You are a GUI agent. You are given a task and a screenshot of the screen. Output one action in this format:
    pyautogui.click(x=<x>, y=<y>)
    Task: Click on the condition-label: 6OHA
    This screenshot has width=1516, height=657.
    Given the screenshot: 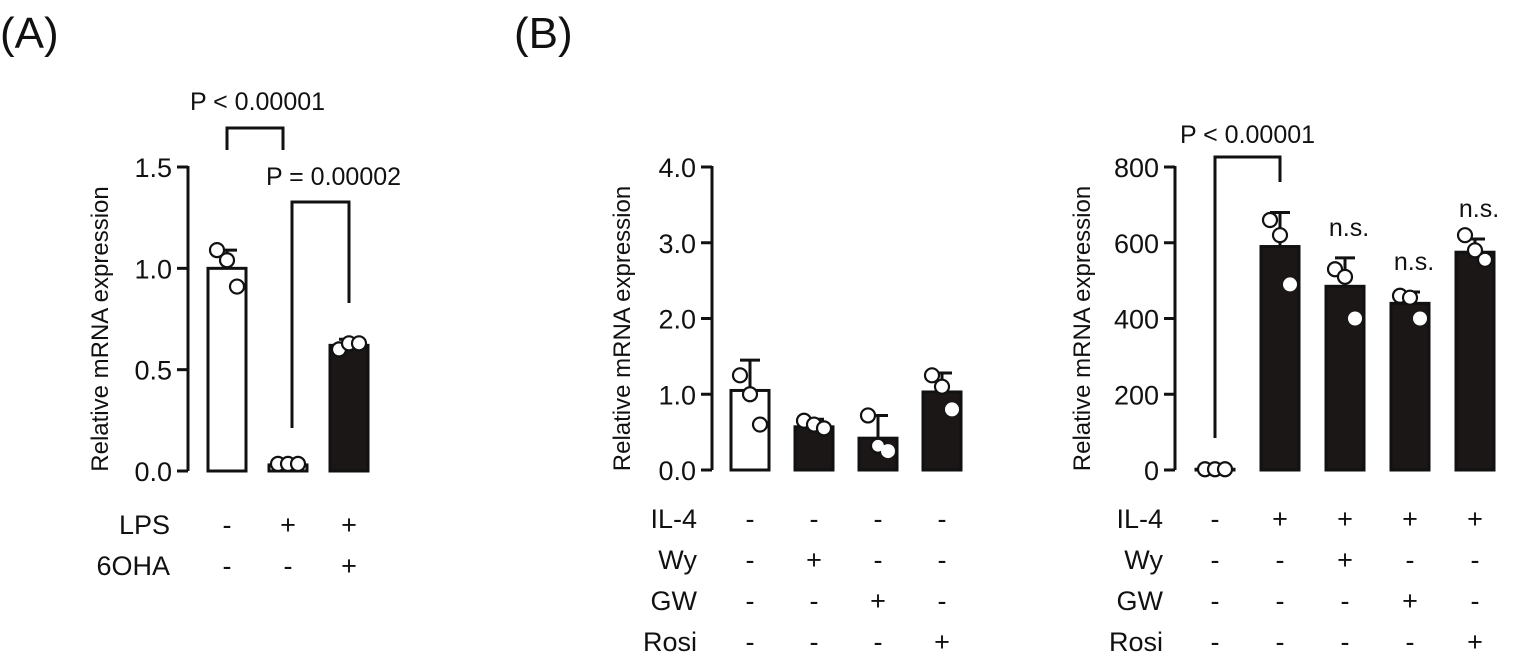 What is the action you would take?
    pyautogui.click(x=133, y=566)
    